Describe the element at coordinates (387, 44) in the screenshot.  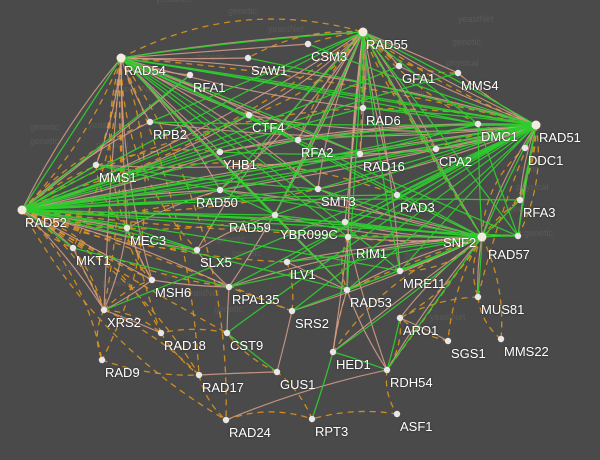
I see `node-label-rad55: RAD55` at that location.